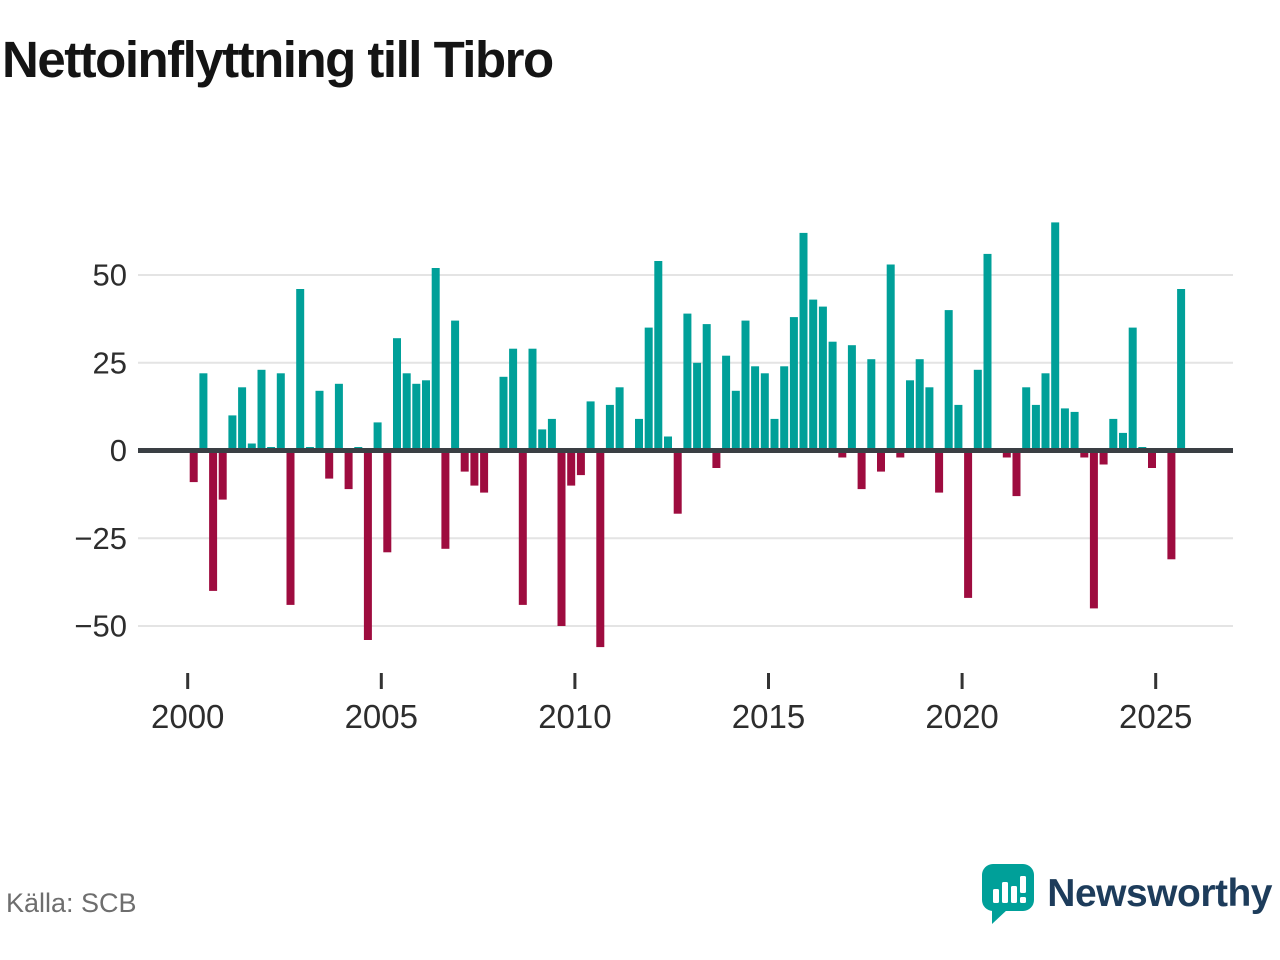 The width and height of the screenshot is (1280, 960). Describe the element at coordinates (571, 468) in the screenshot. I see `bar-2009-Q4` at that location.